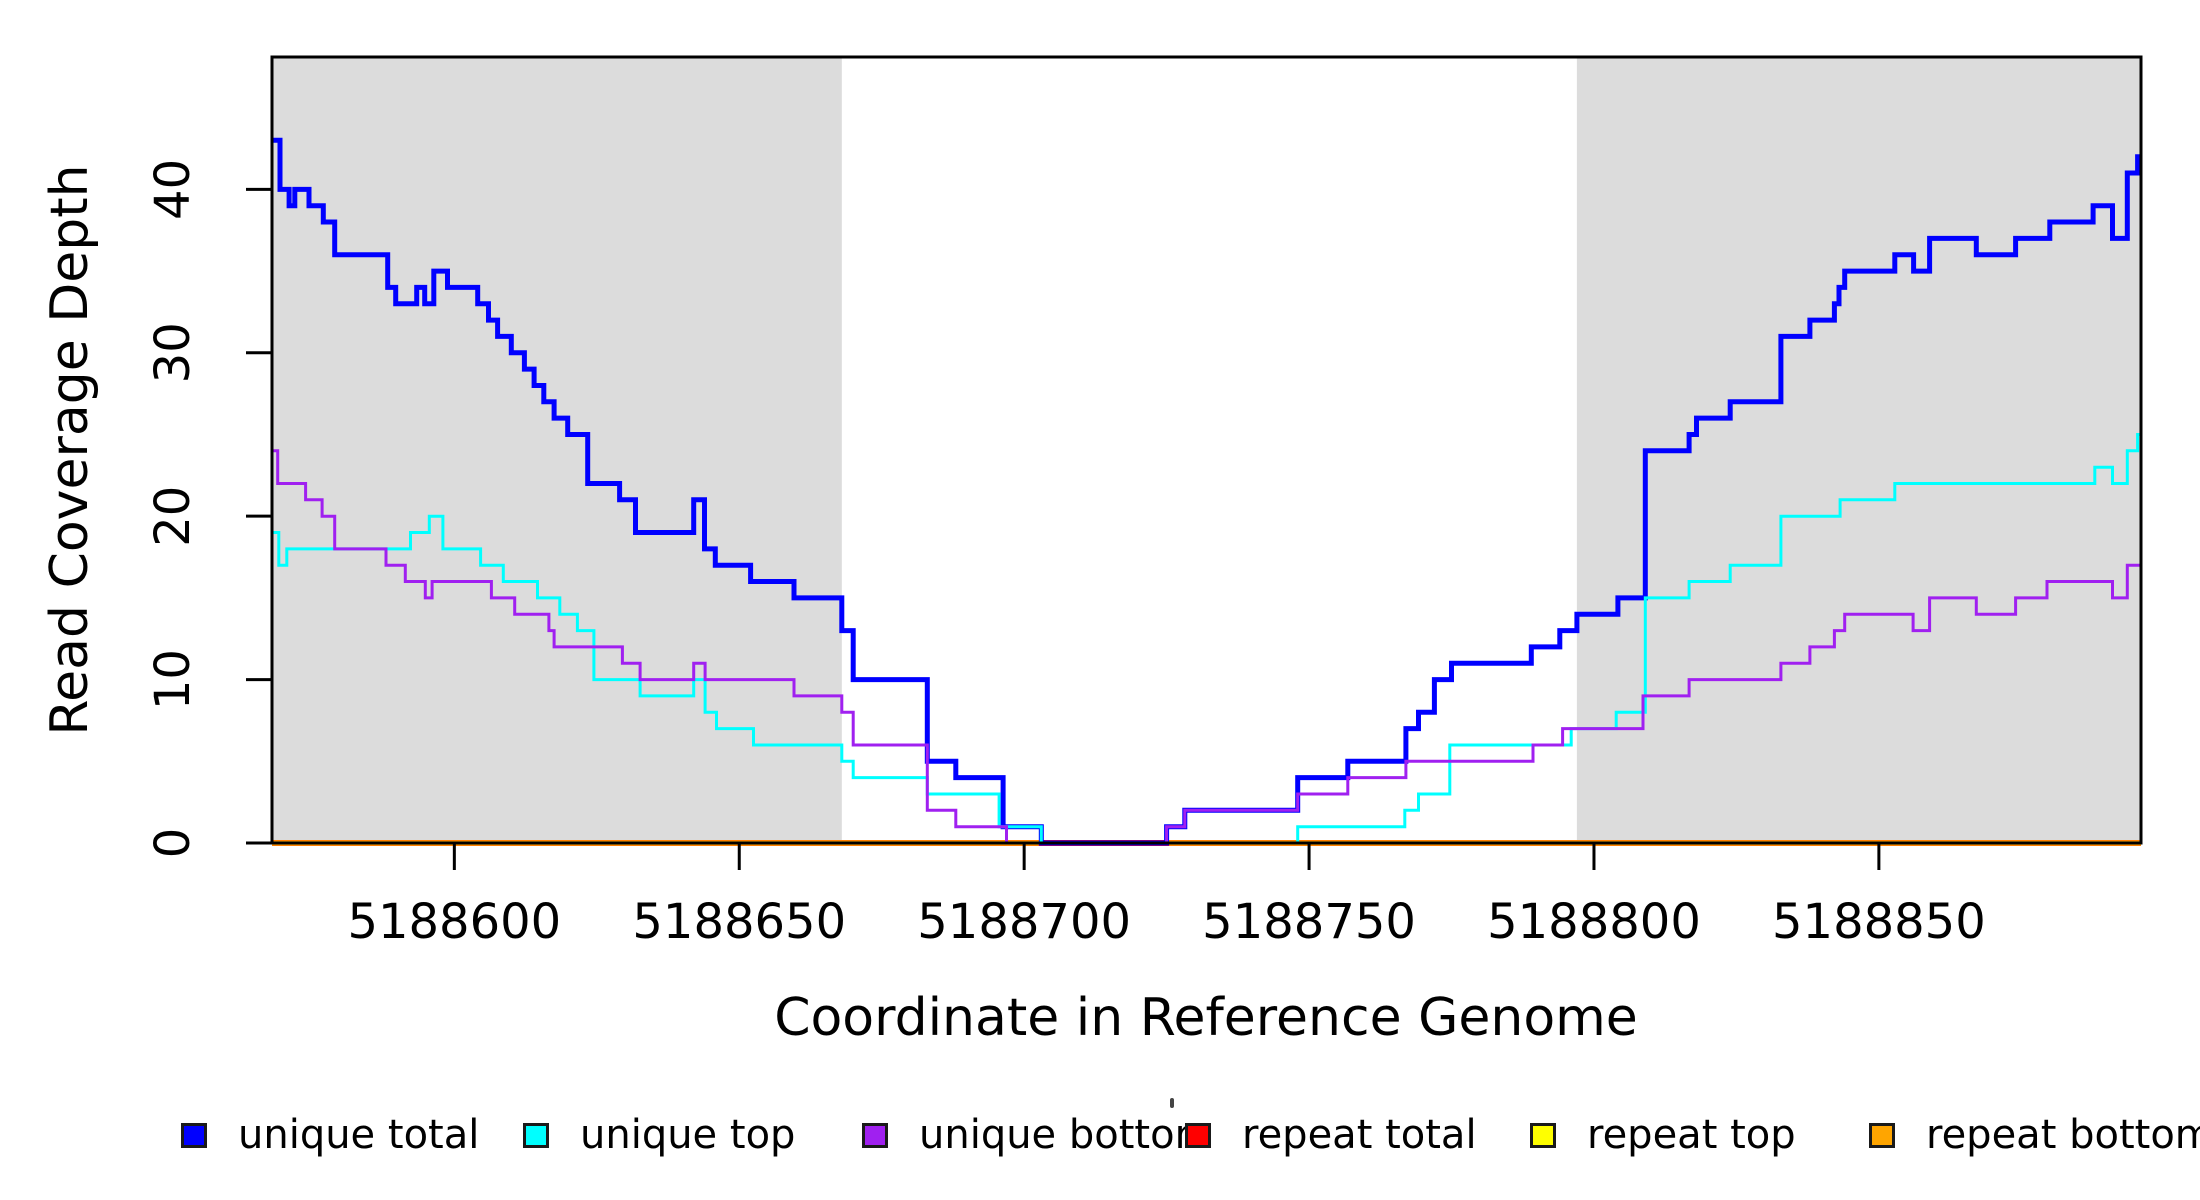 The width and height of the screenshot is (2200, 1200). Describe the element at coordinates (194, 1135) in the screenshot. I see `legend-swatch-unique-total` at that location.